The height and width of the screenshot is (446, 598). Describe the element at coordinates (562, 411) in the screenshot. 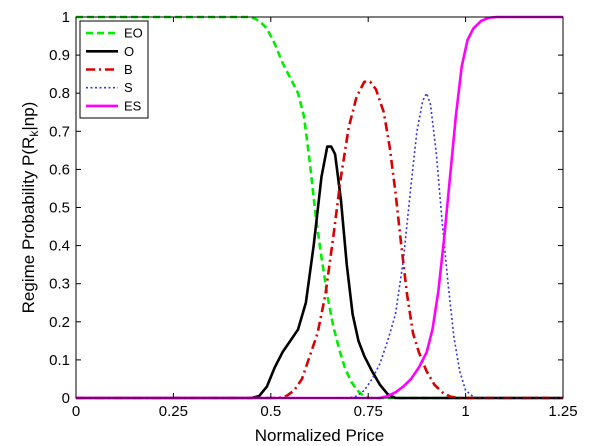

I see `x-tick-label: 1.25` at that location.